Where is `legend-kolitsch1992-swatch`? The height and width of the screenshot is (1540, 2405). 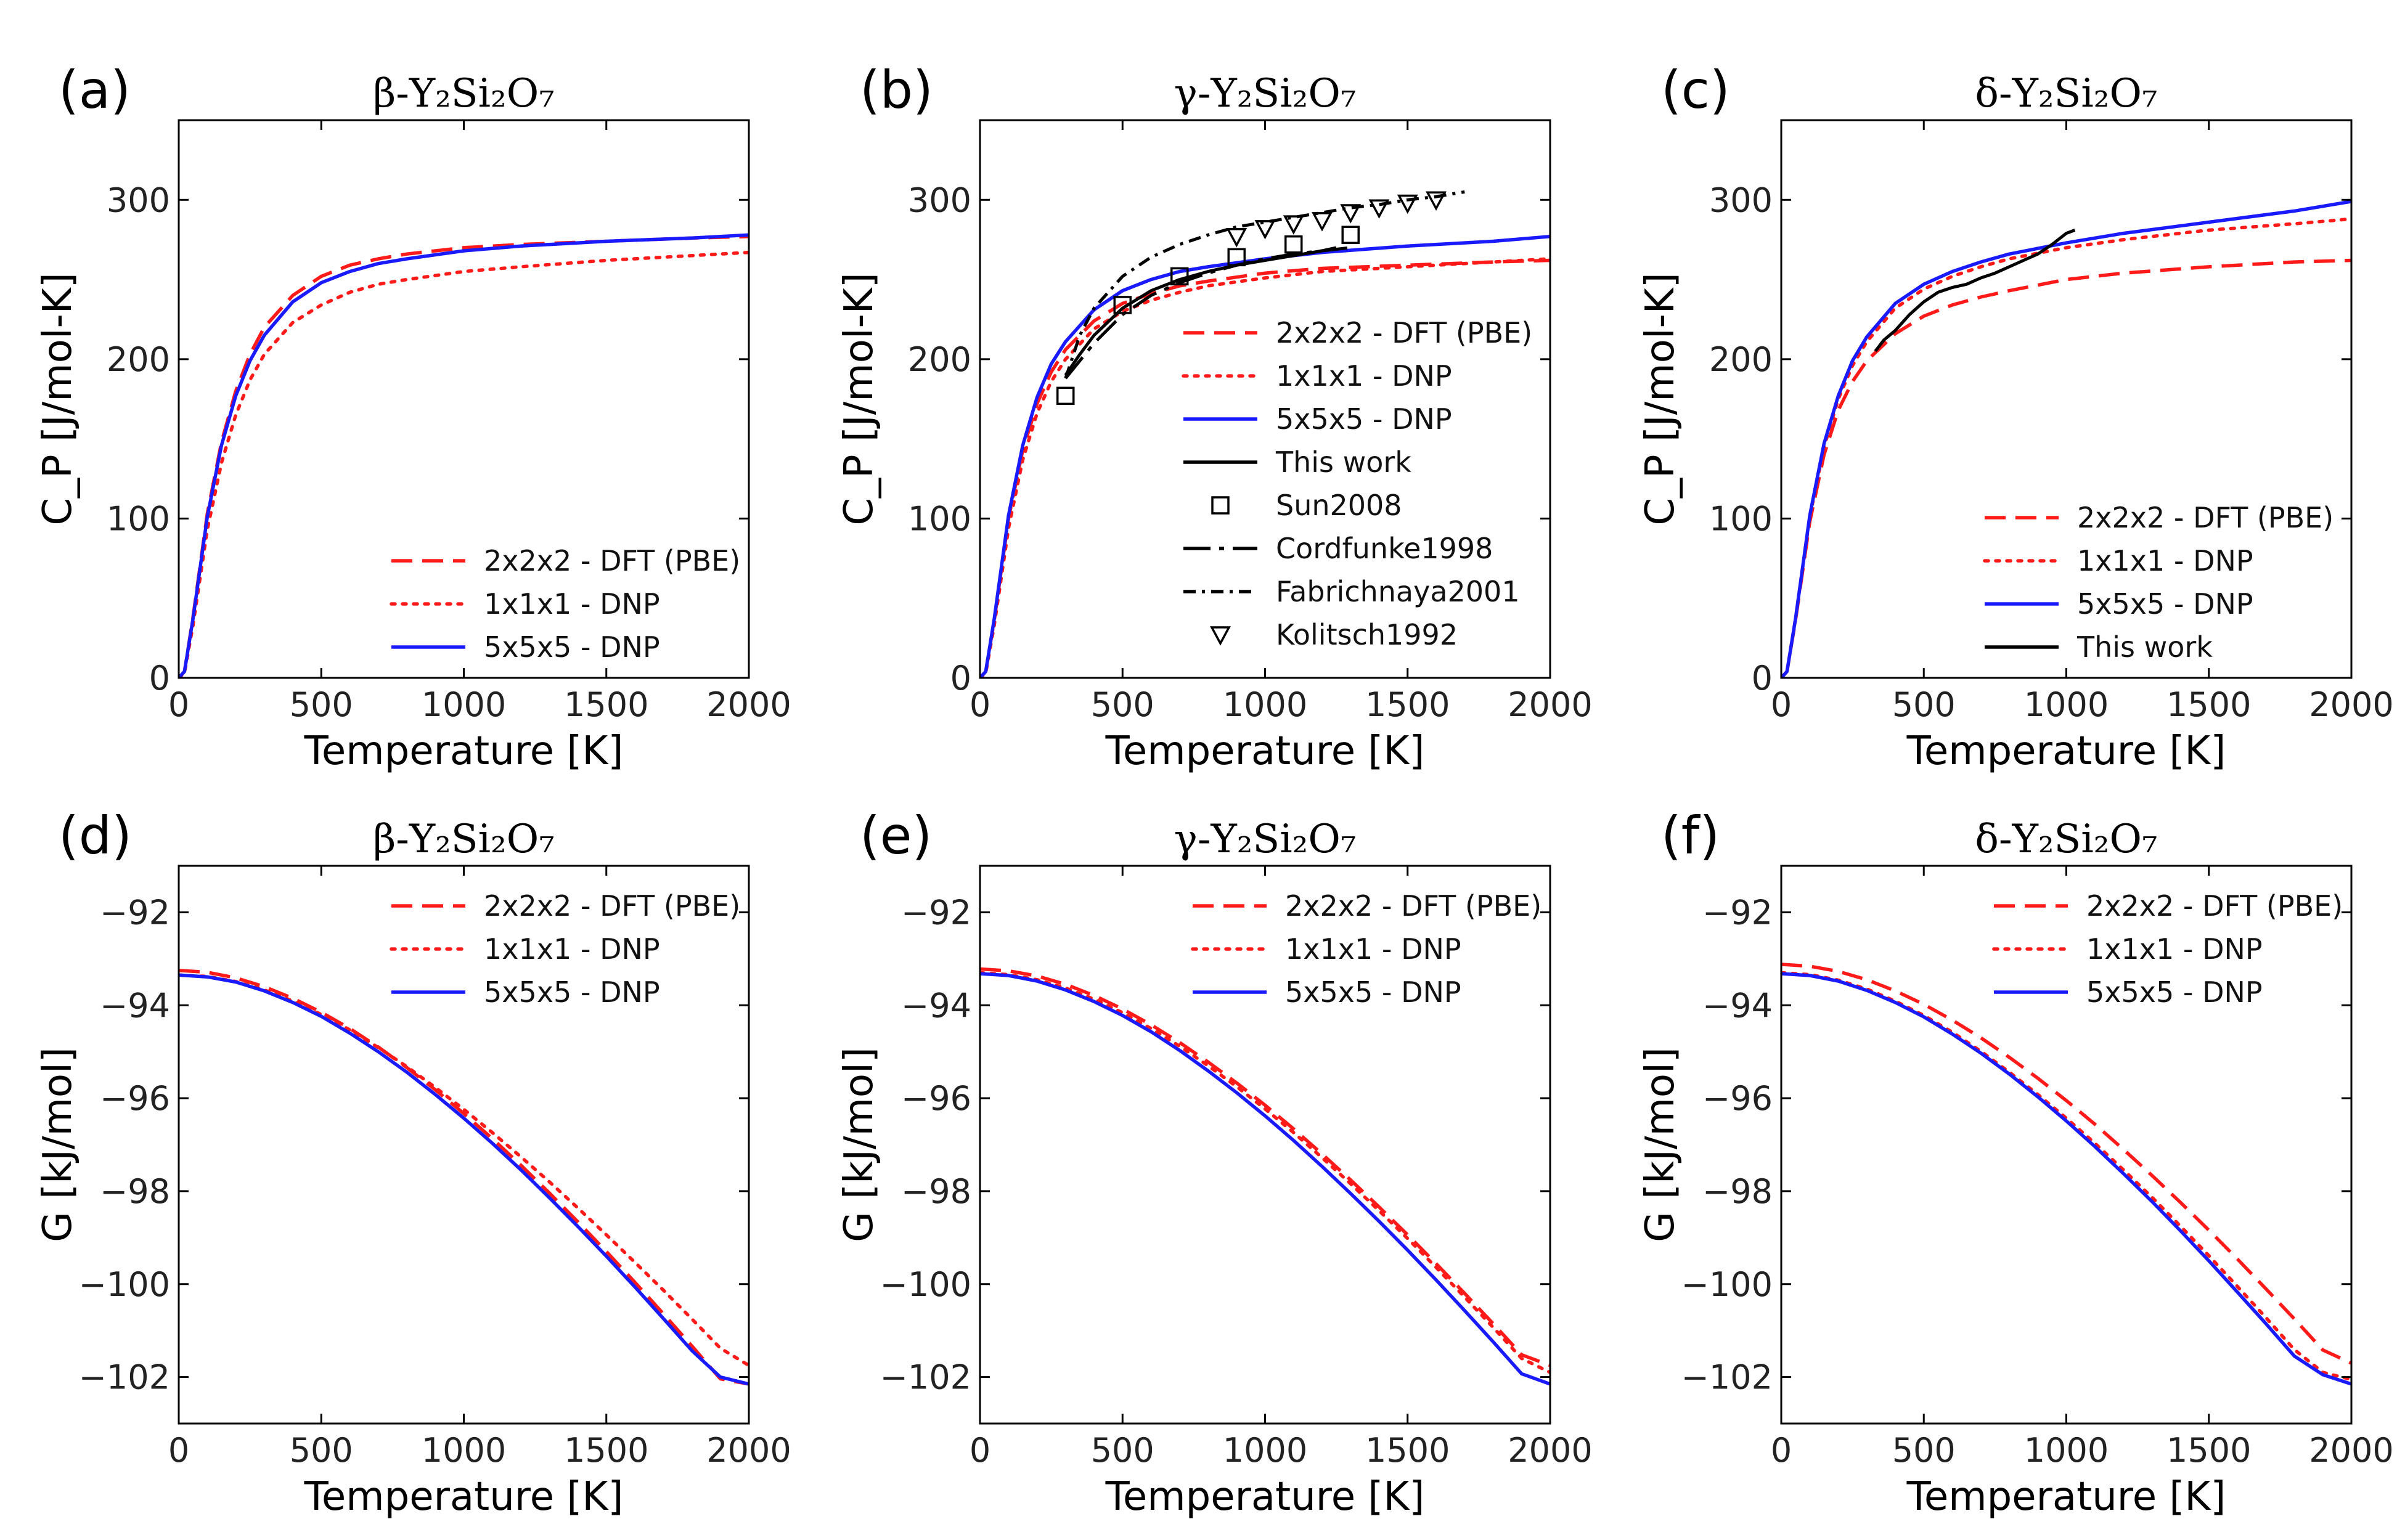
legend-kolitsch1992-swatch is located at coordinates (1220, 636).